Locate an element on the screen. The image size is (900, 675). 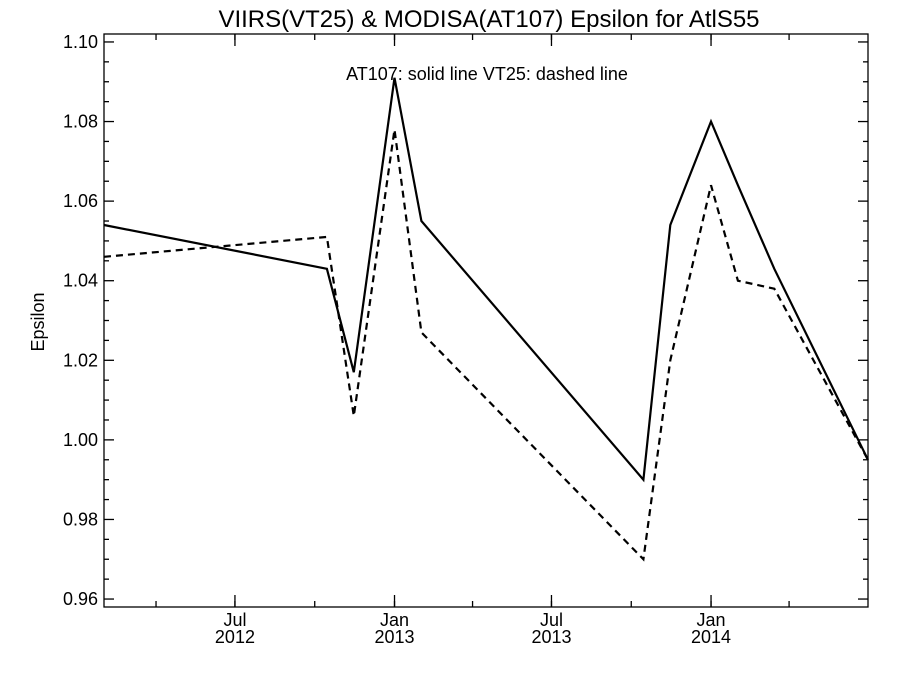
y-tick-labels: 0.96 0.98 1.00 1.02 1.04 1.06 1.08 1.10 is located at coordinates (80, 320).